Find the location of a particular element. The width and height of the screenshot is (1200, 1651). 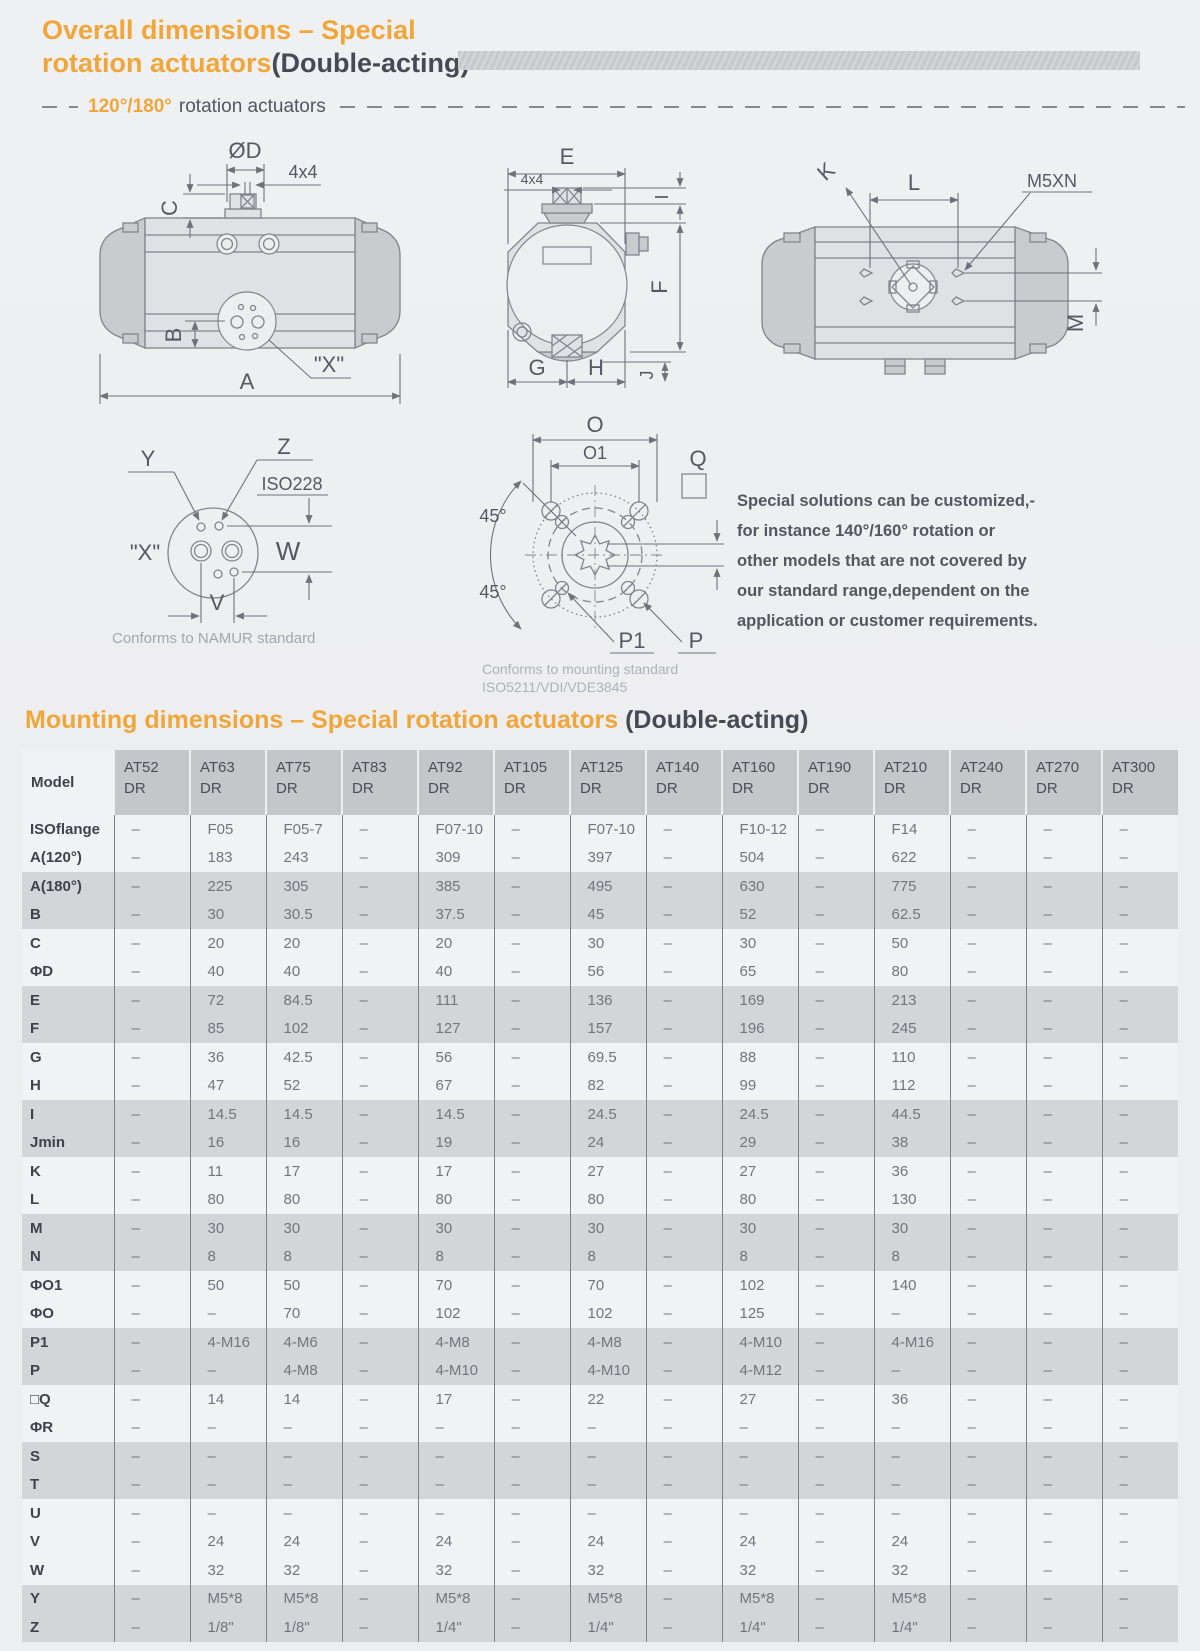

dimension-cell: 70 is located at coordinates (303, 1313).